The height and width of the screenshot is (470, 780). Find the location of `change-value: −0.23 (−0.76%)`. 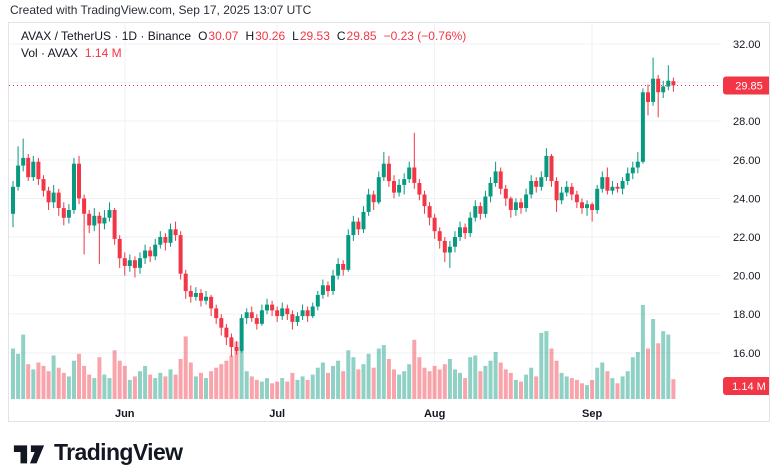

change-value: −0.23 (−0.76%) is located at coordinates (425, 36).